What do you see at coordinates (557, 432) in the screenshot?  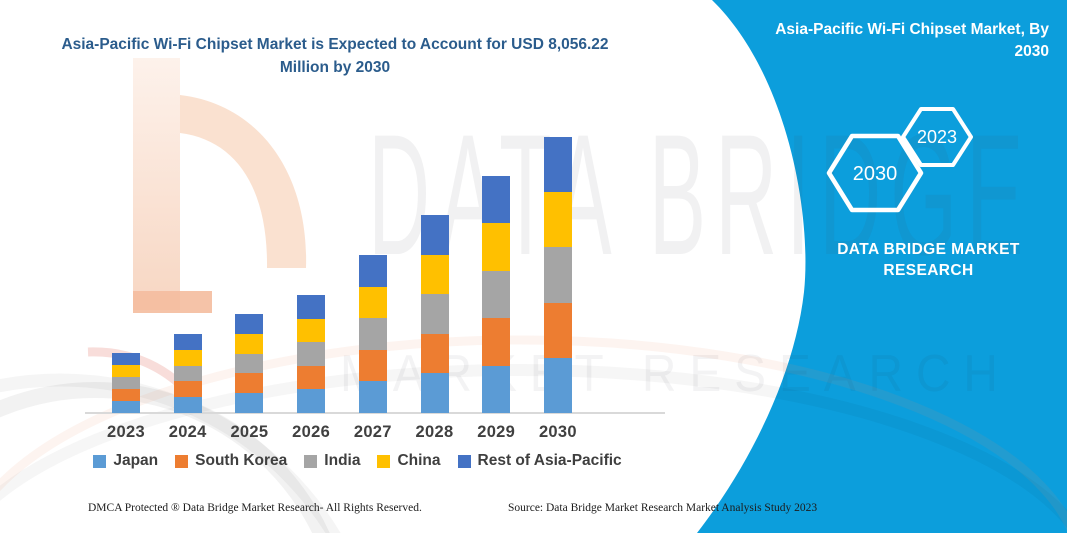 I see `x-axis-label: 2030` at bounding box center [557, 432].